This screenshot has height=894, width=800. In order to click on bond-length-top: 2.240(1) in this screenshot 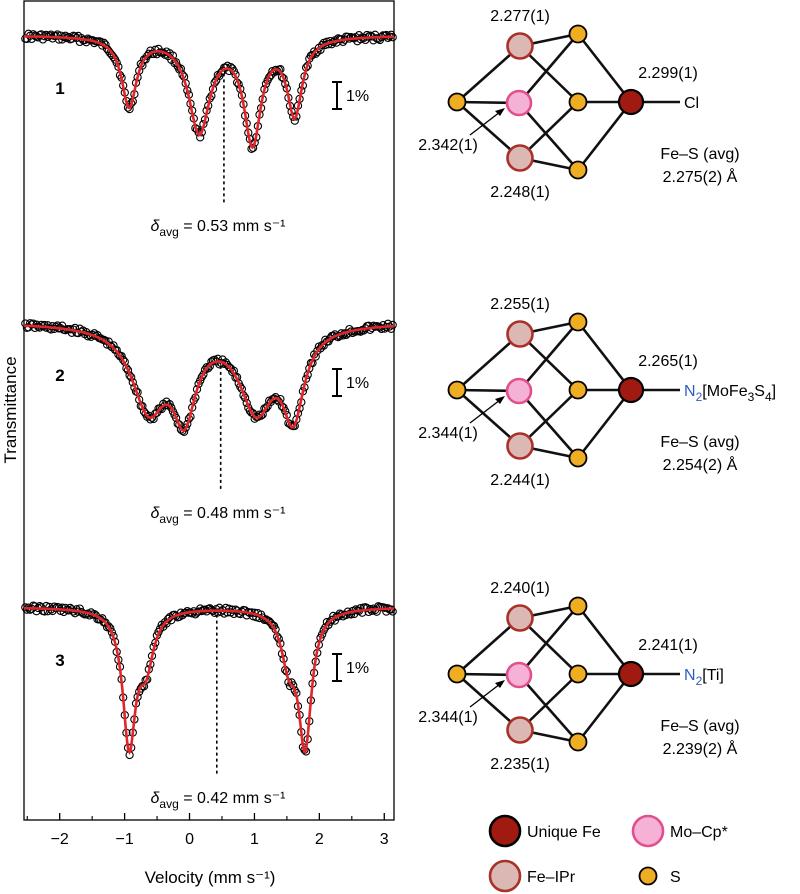, I will do `click(520, 588)`.